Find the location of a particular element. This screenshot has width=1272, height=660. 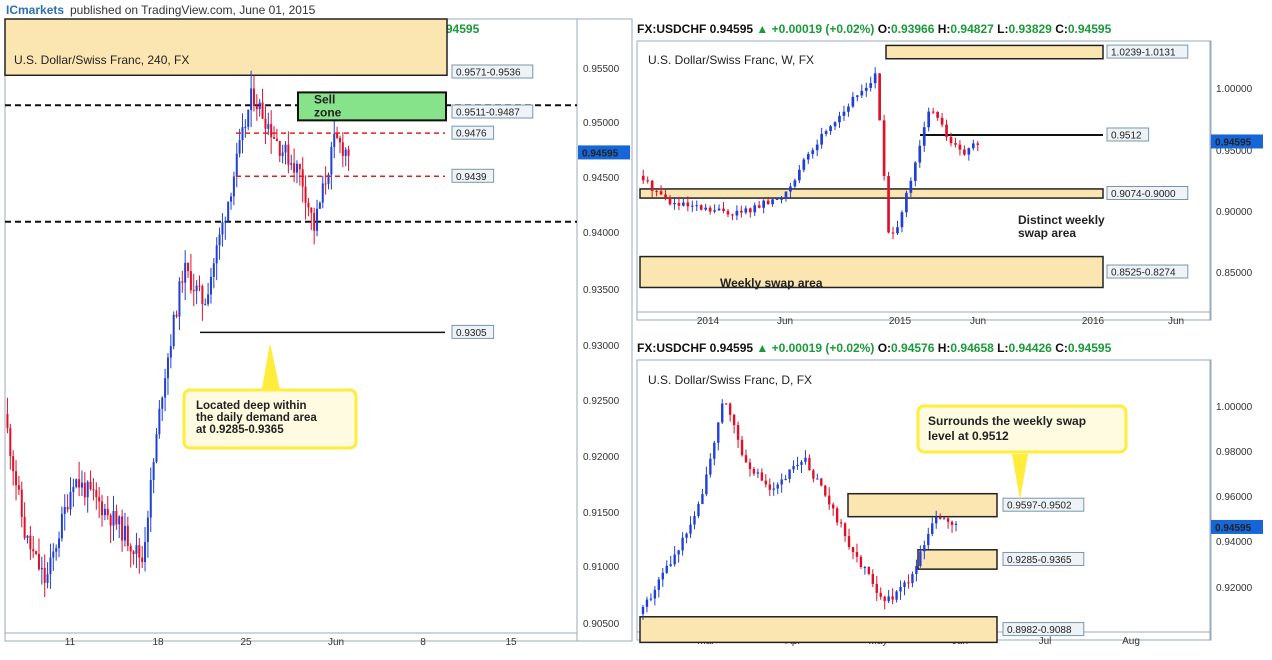

y-tick-label: 0.92000 is located at coordinates (601, 457).